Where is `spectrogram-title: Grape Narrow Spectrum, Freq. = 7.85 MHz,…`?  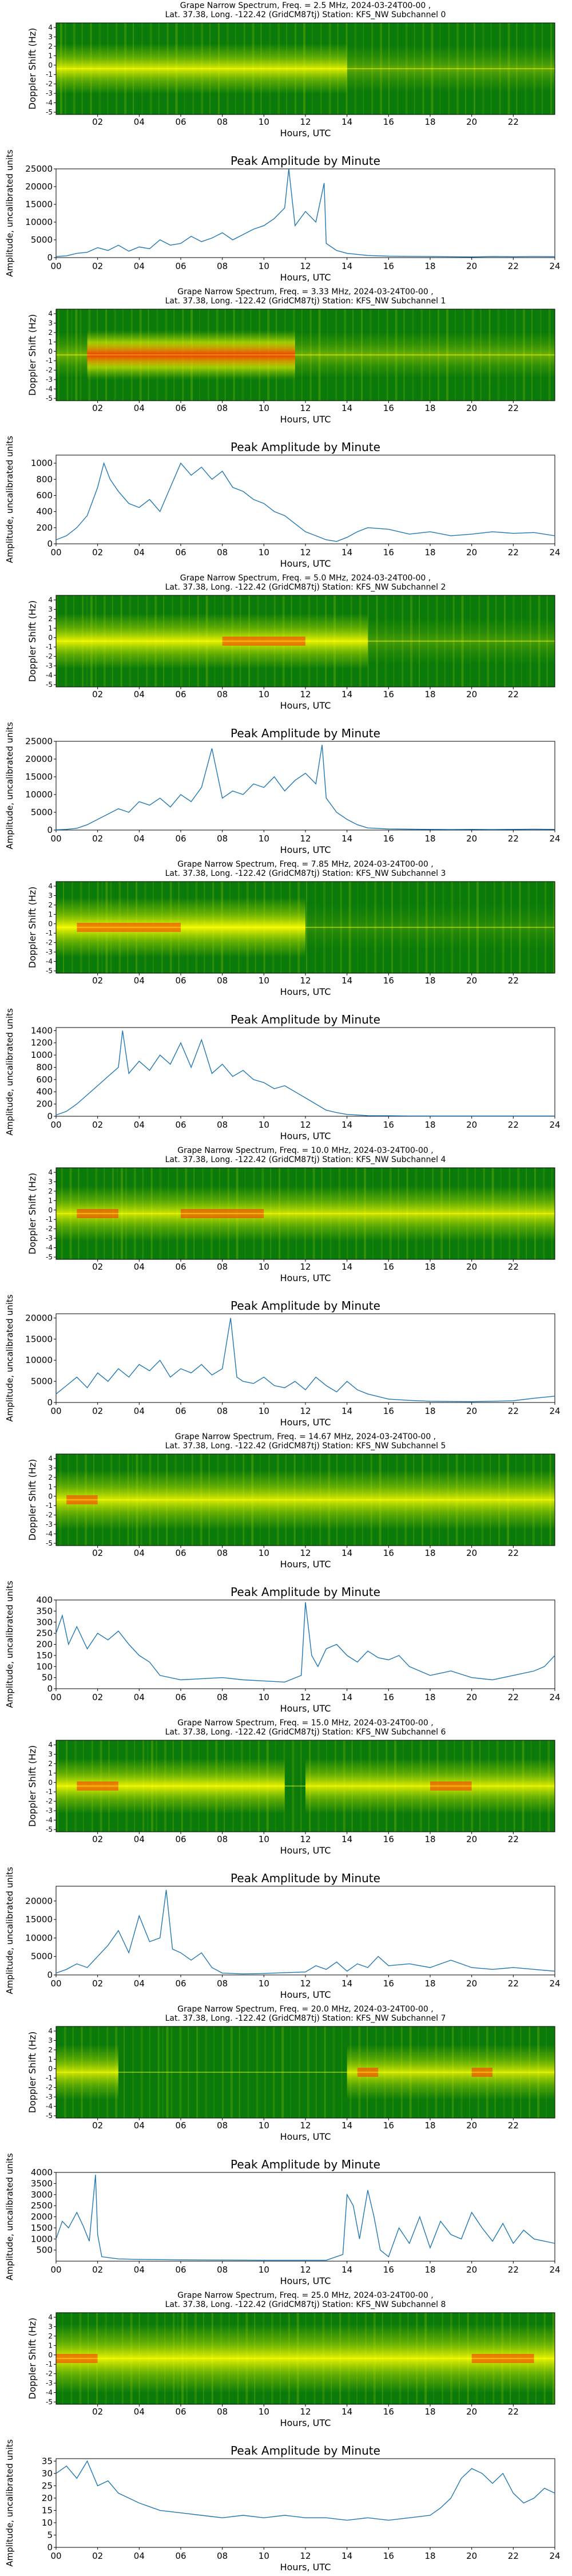 spectrogram-title: Grape Narrow Spectrum, Freq. = 7.85 MHz,… is located at coordinates (305, 864).